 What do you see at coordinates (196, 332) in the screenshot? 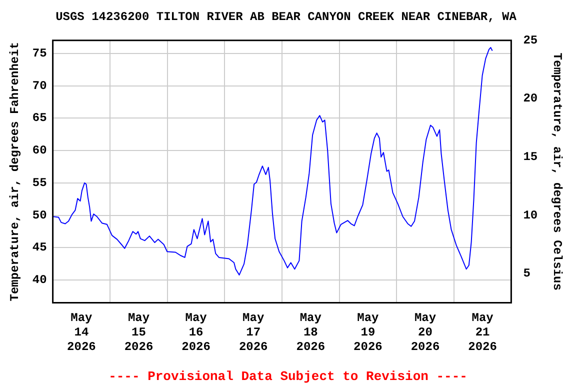
I see `x-tick-label: May 16 2026` at bounding box center [196, 332].